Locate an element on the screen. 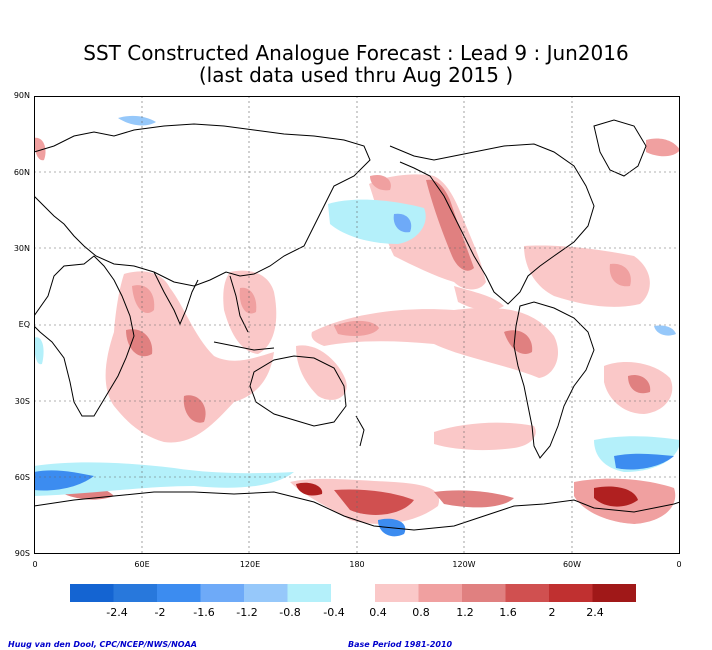 Image resolution: width=712 pixels, height=650 pixels. cool-region-atlantic-equator is located at coordinates (665, 330).